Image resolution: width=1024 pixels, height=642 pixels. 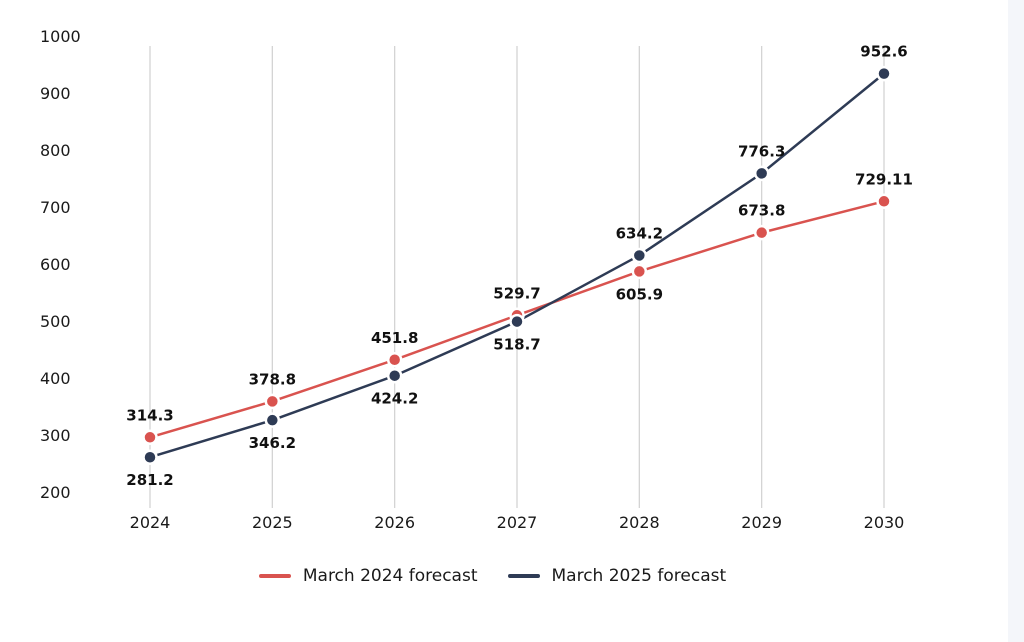 What do you see at coordinates (390, 576) in the screenshot?
I see `legend-label-march-2024: March 2024 forecast` at bounding box center [390, 576].